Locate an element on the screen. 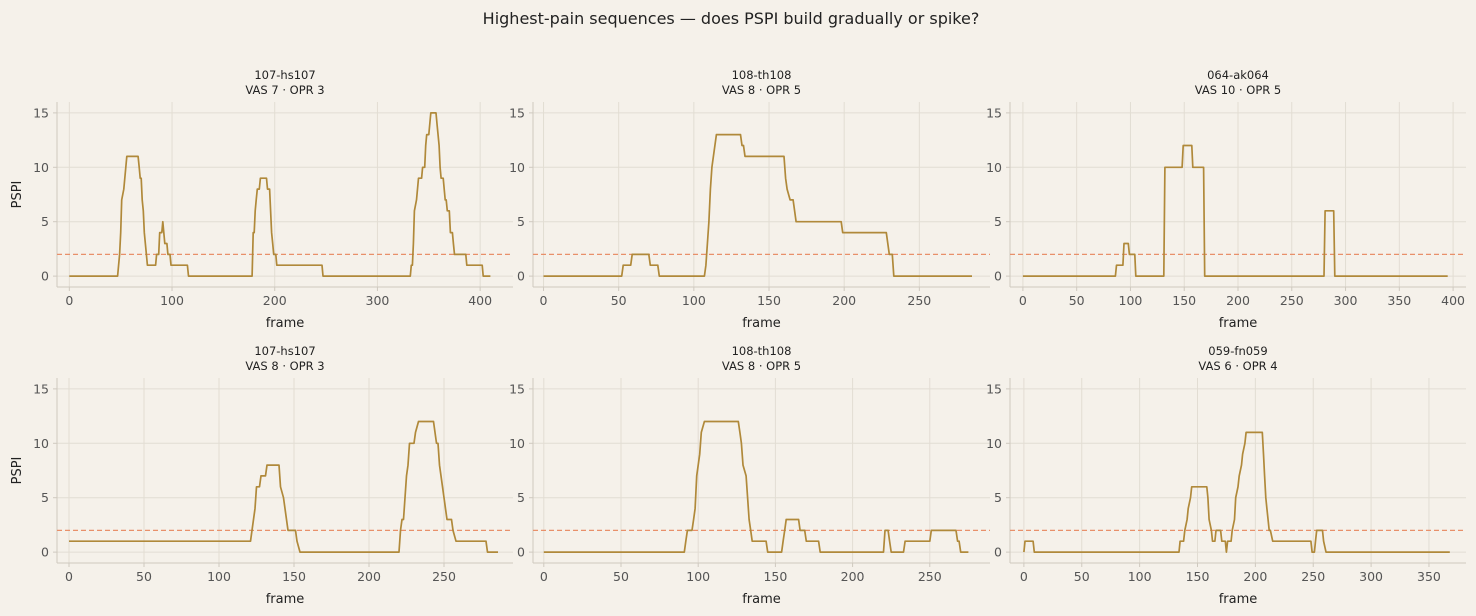 The height and width of the screenshot is (616, 1476). panel-title-line: VAS 7 · OPR 3 is located at coordinates (284, 90).